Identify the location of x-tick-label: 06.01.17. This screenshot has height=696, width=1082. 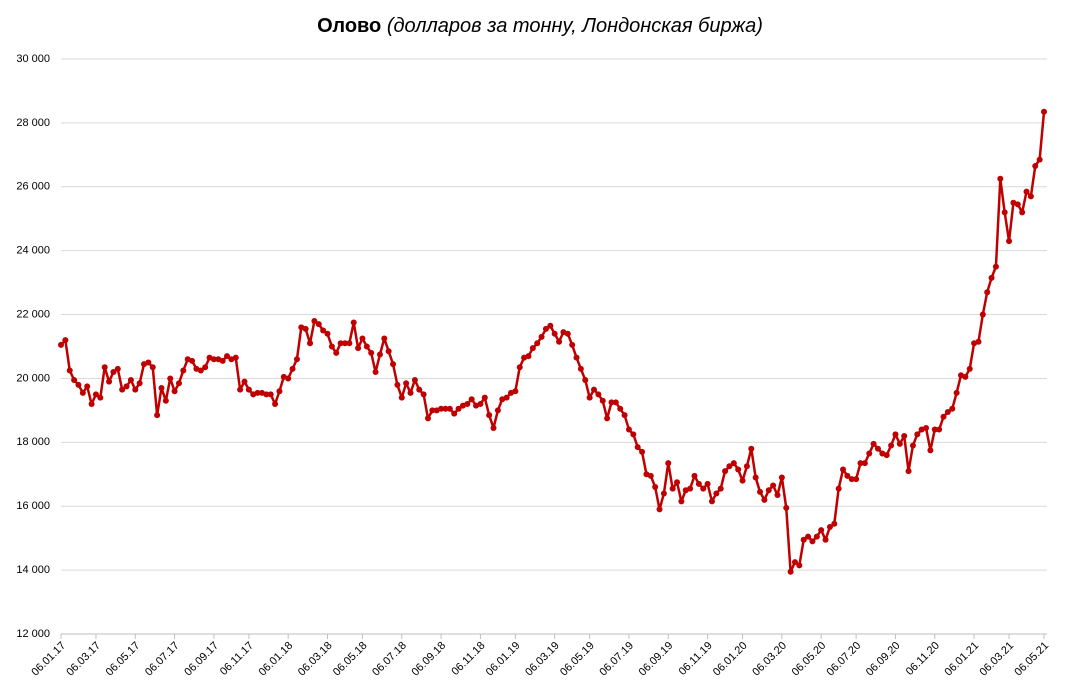
(48, 659).